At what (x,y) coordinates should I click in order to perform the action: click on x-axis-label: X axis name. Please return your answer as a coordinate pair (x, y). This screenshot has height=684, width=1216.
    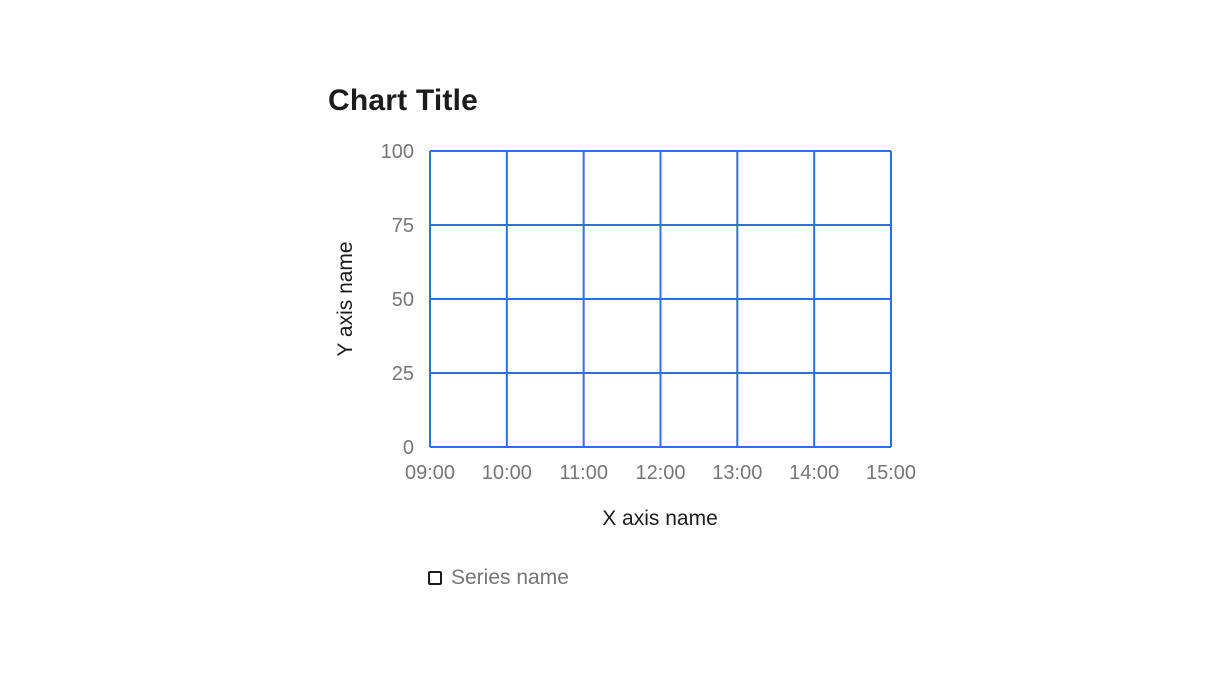
    Looking at the image, I should click on (660, 518).